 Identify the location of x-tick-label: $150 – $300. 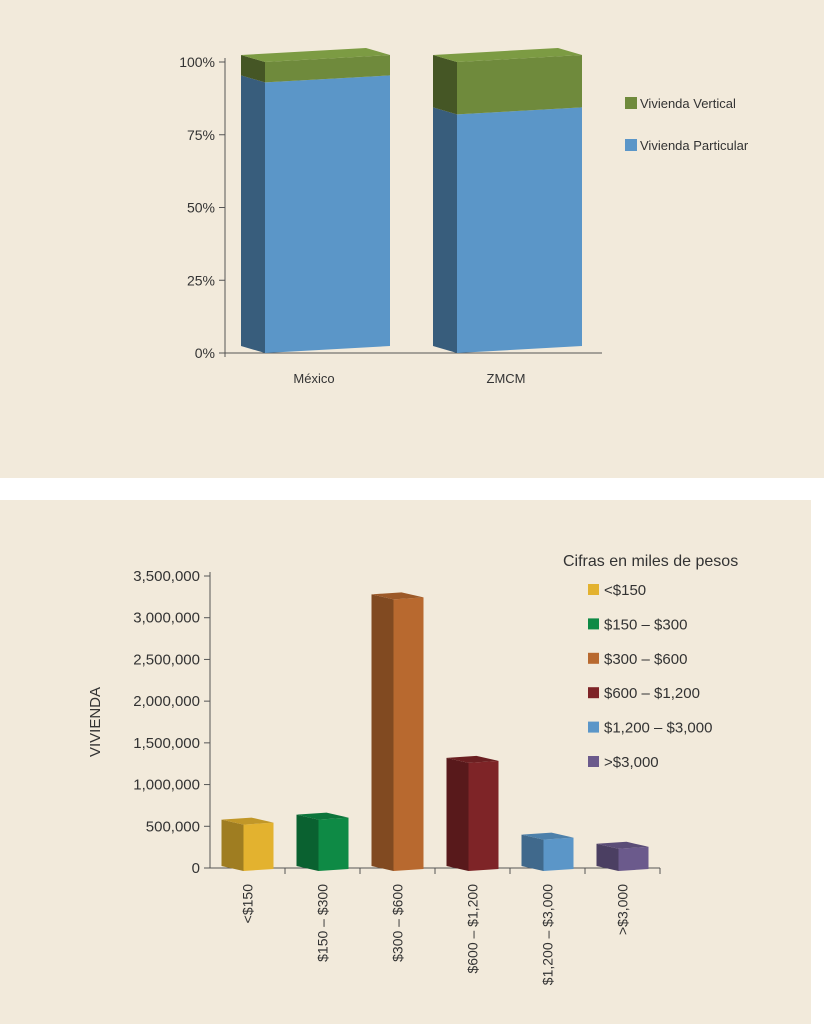
(323, 923).